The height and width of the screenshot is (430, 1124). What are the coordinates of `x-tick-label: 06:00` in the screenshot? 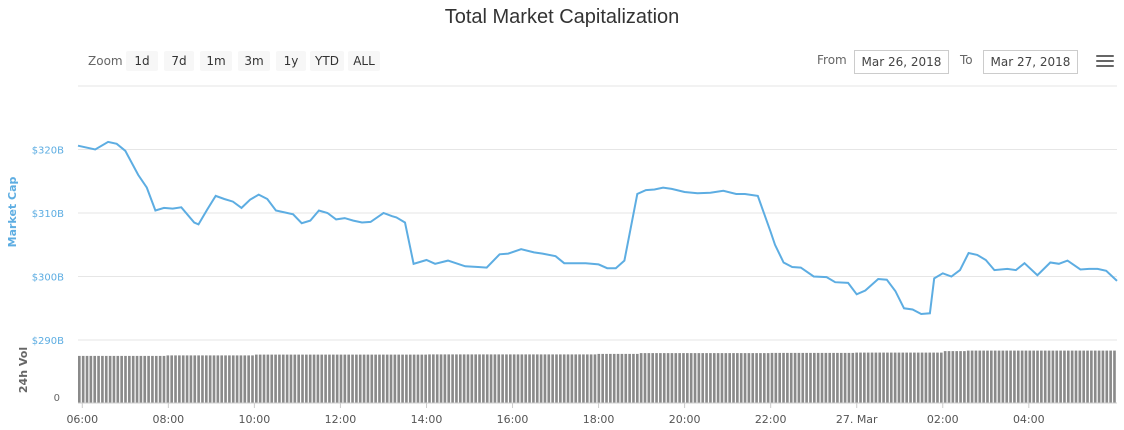 It's located at (82, 419).